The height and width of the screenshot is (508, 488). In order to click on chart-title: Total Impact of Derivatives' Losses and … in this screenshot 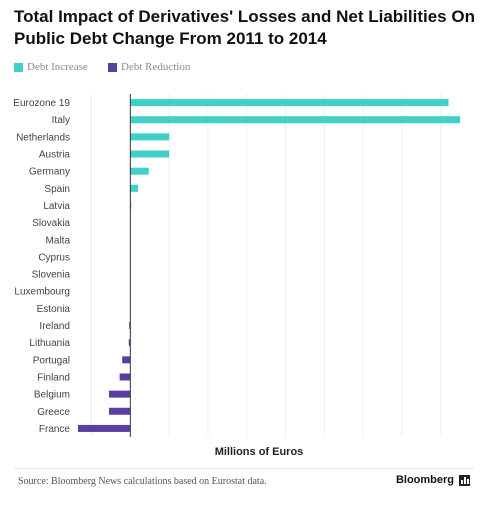, I will do `click(244, 27)`.